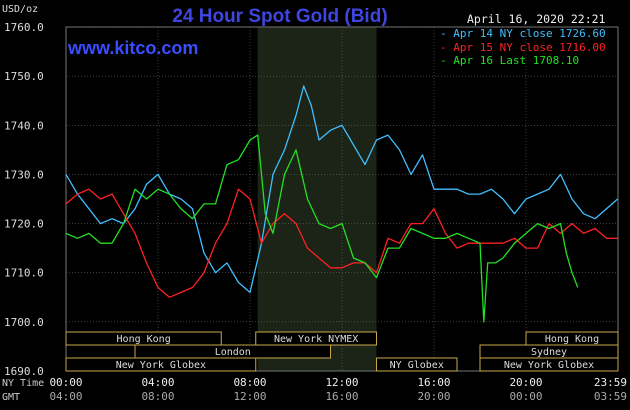  Describe the element at coordinates (24, 27) in the screenshot. I see `y-tick-label: 1760.0` at that location.